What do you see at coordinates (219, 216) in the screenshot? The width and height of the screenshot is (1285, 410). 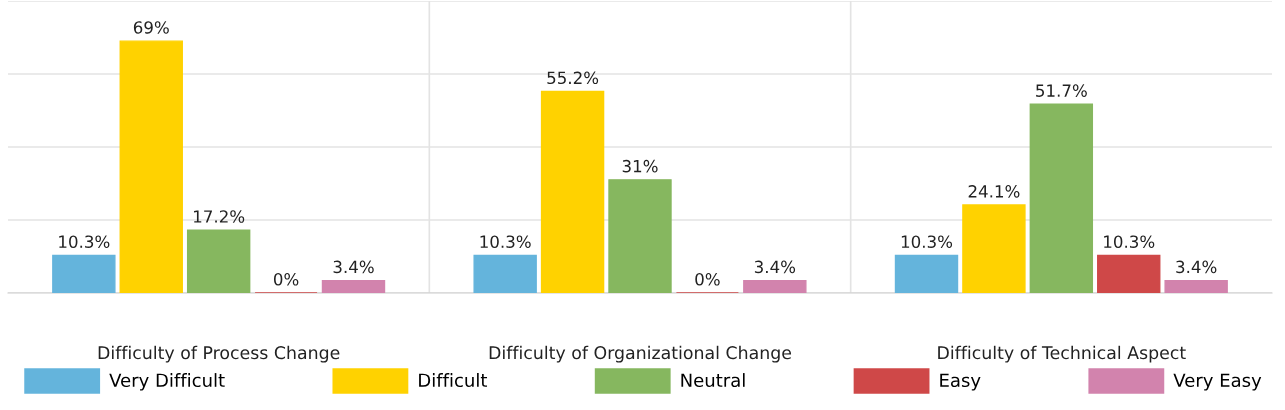 I see `data-label: 17.2%` at bounding box center [219, 216].